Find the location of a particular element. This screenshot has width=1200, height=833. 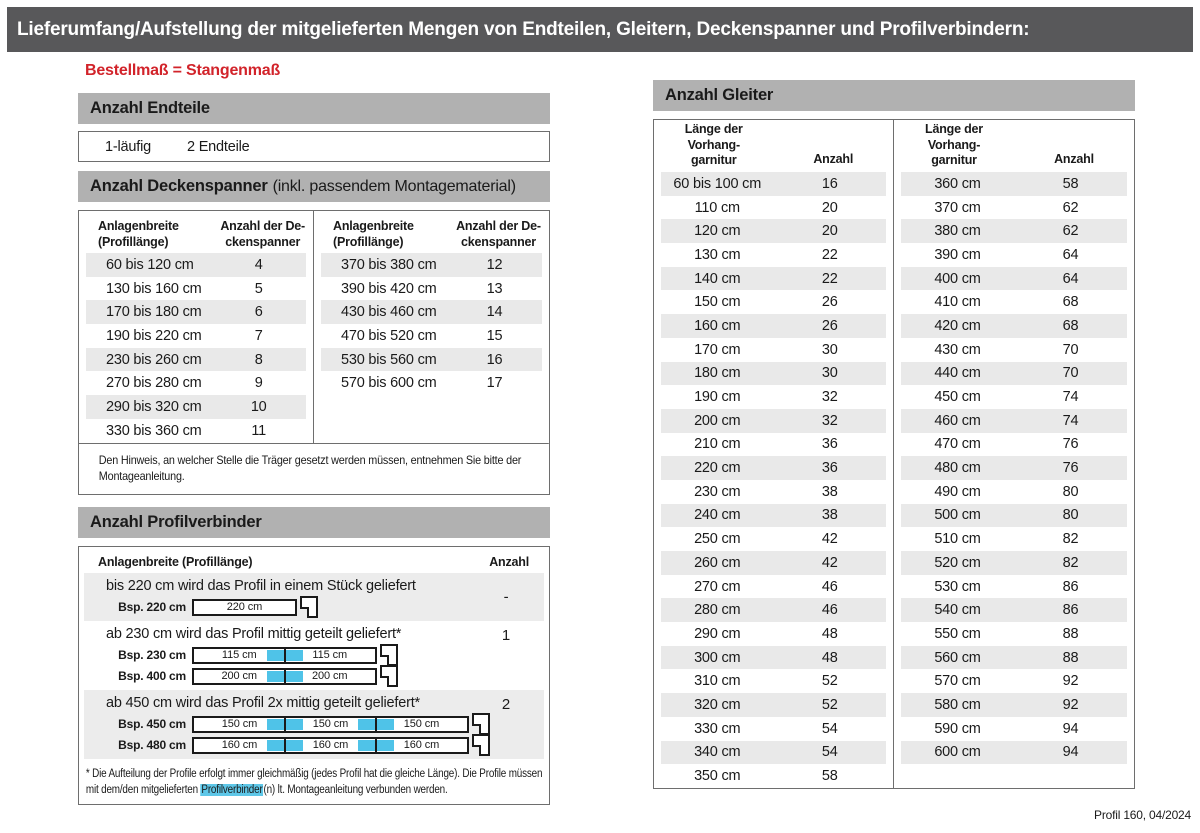

endteile-table: 1-läufig 2 Endteile is located at coordinates (314, 146).